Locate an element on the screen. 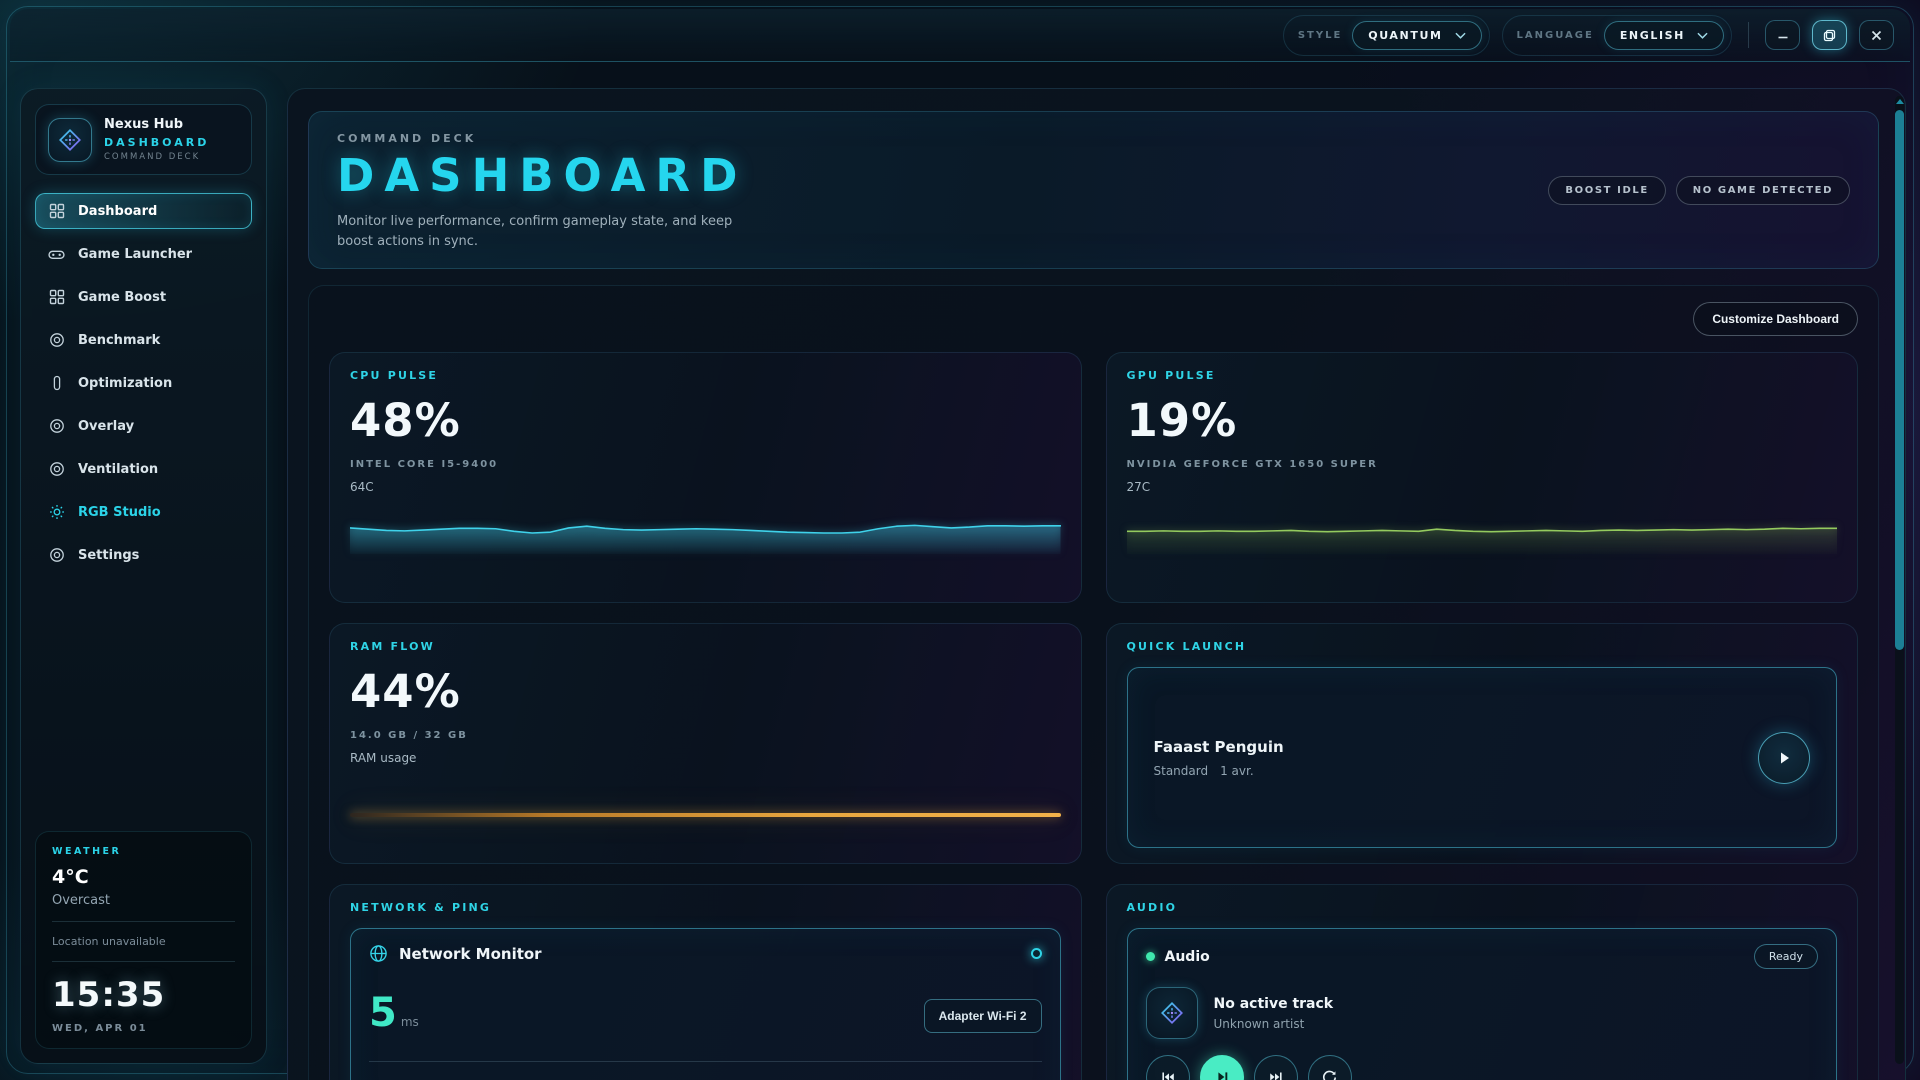  audio-card: AUDIO Audio Ready is located at coordinates (1481, 982).